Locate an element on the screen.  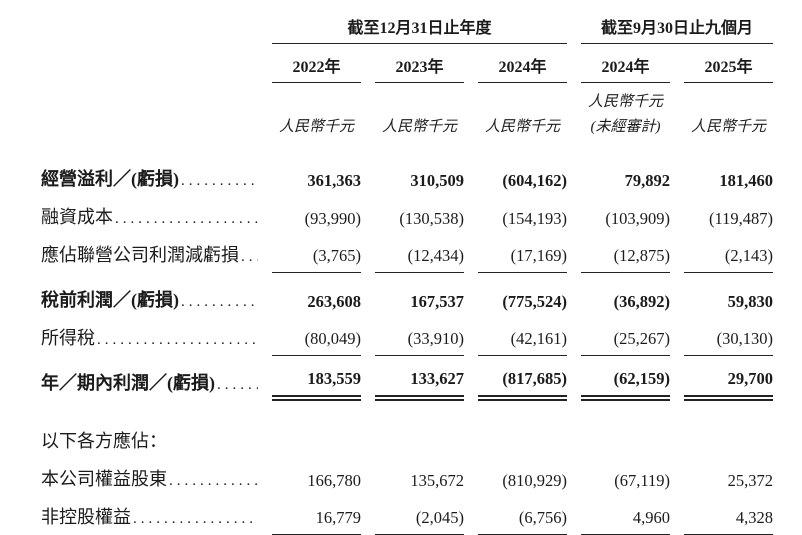
cell-value: 167,537 is located at coordinates (437, 301).